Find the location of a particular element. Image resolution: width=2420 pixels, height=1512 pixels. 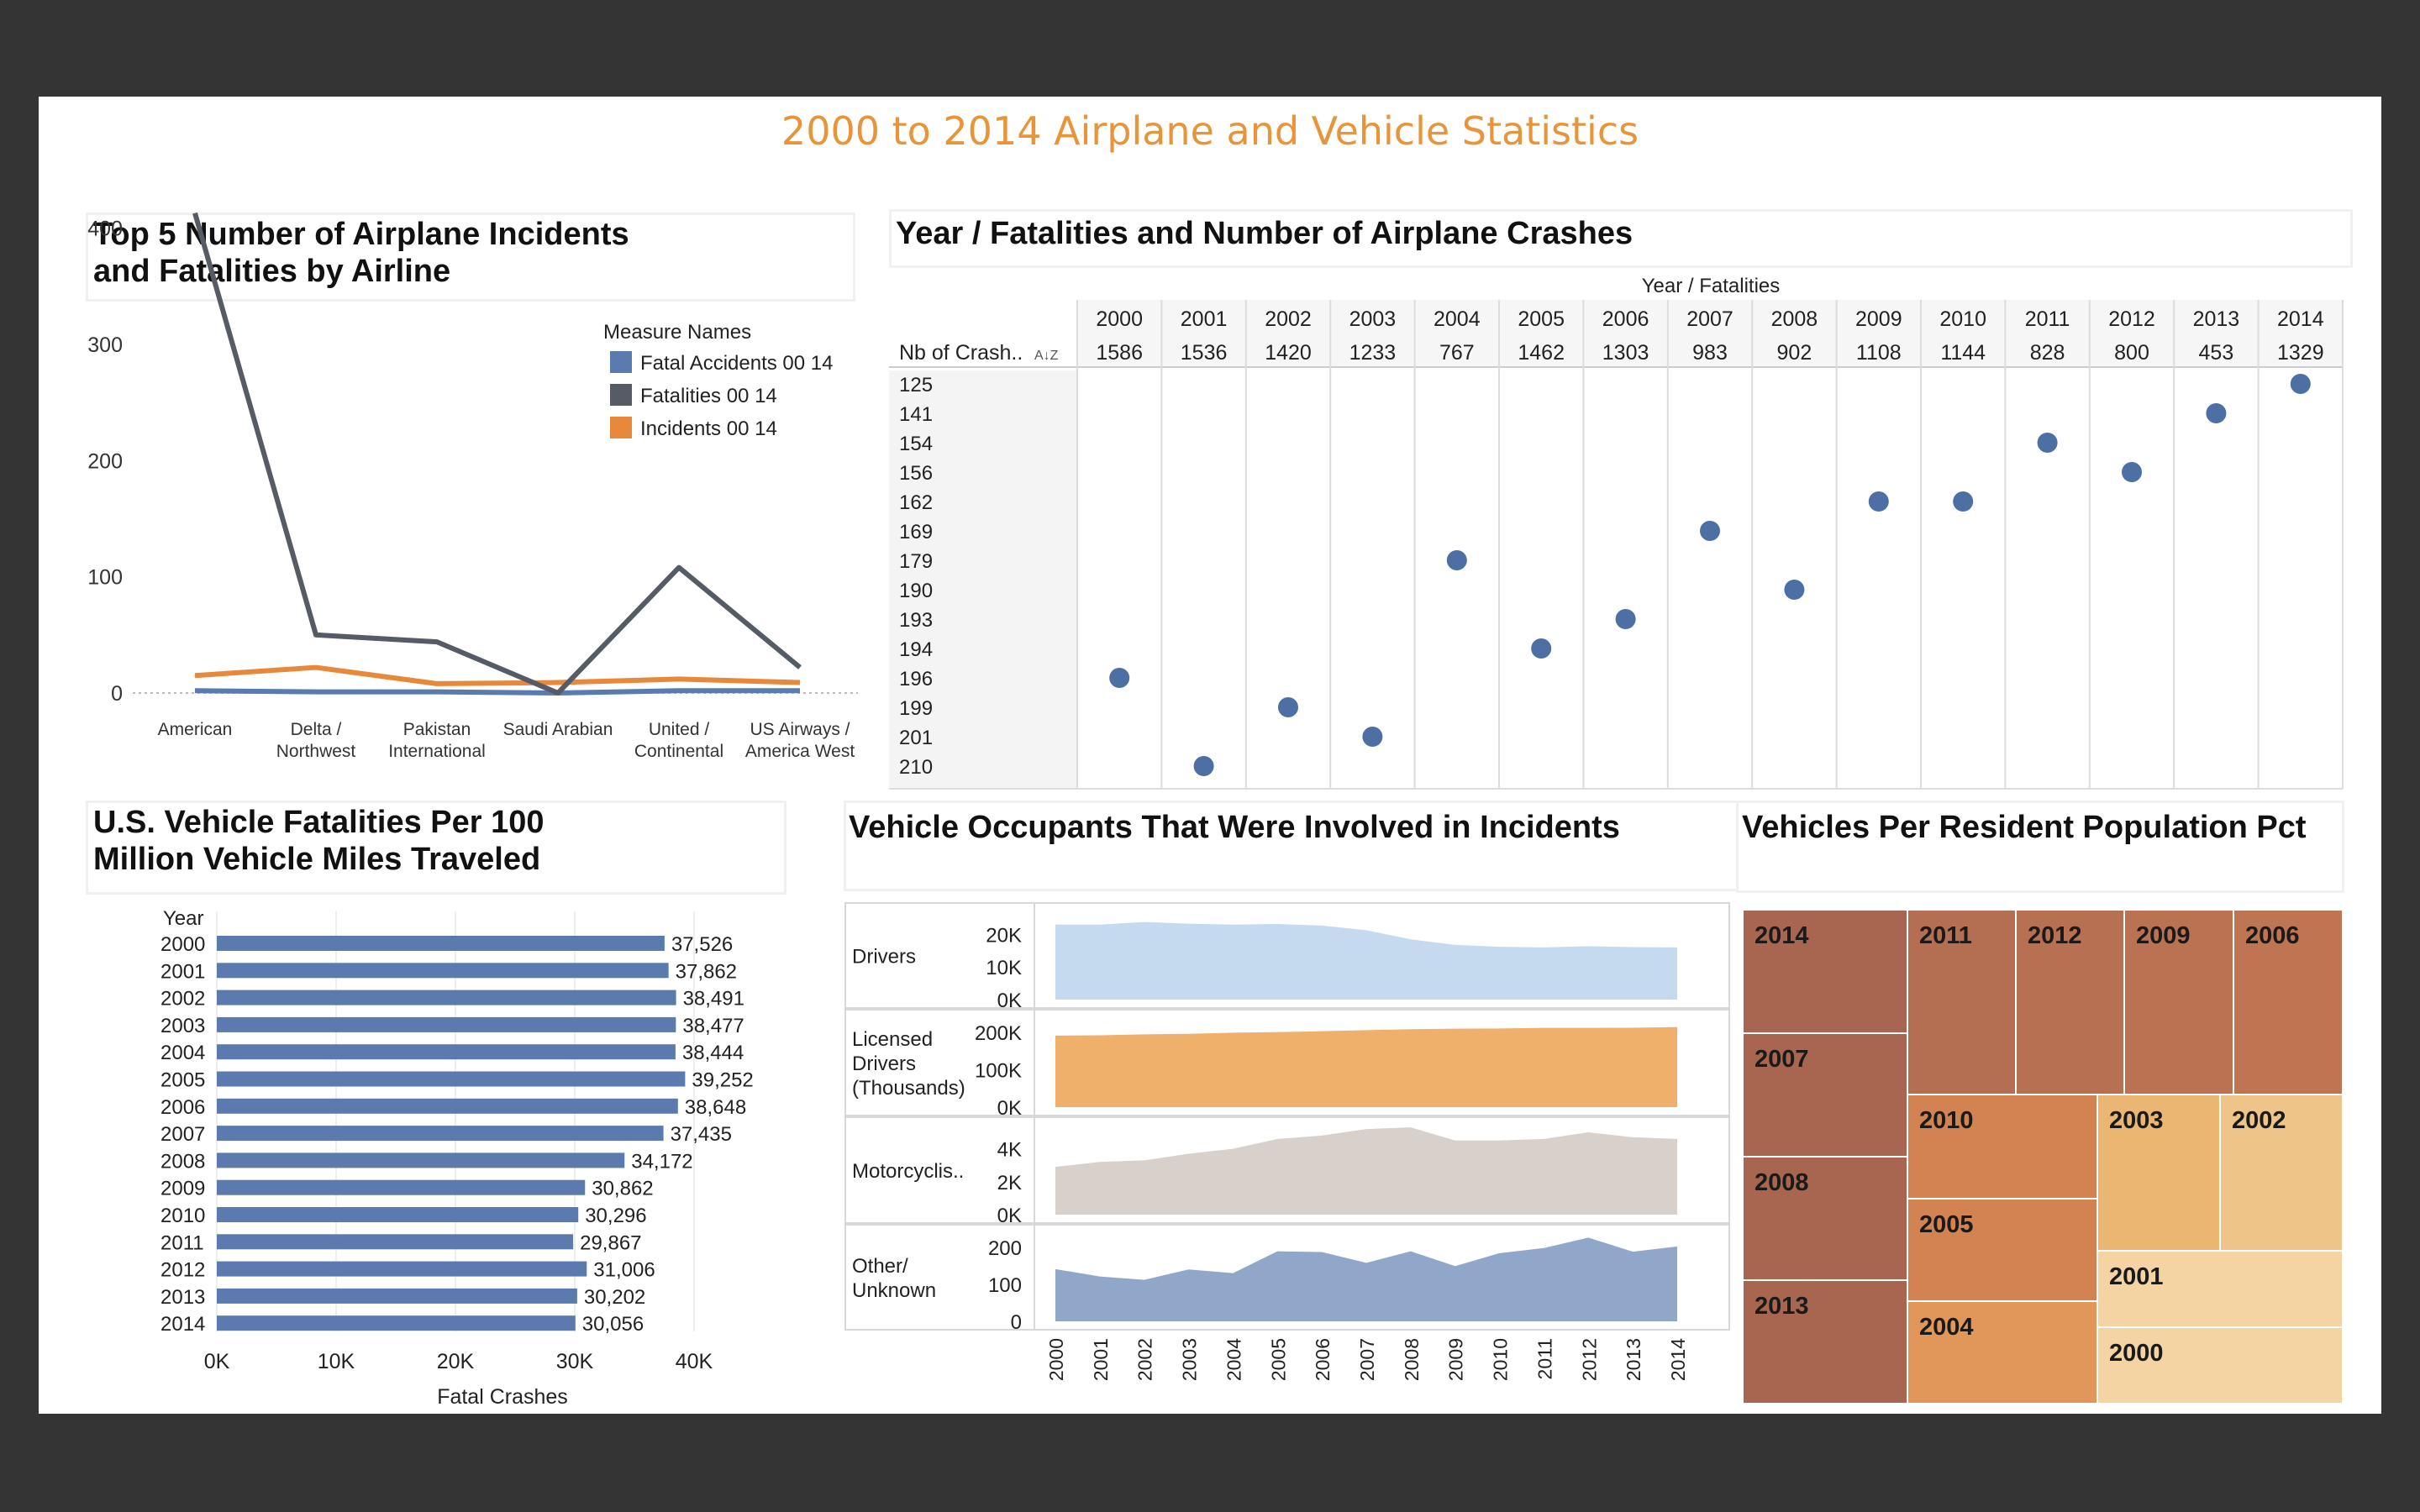

vmt-title-line2: Million Vehicle Miles Traveled is located at coordinates (317, 859).